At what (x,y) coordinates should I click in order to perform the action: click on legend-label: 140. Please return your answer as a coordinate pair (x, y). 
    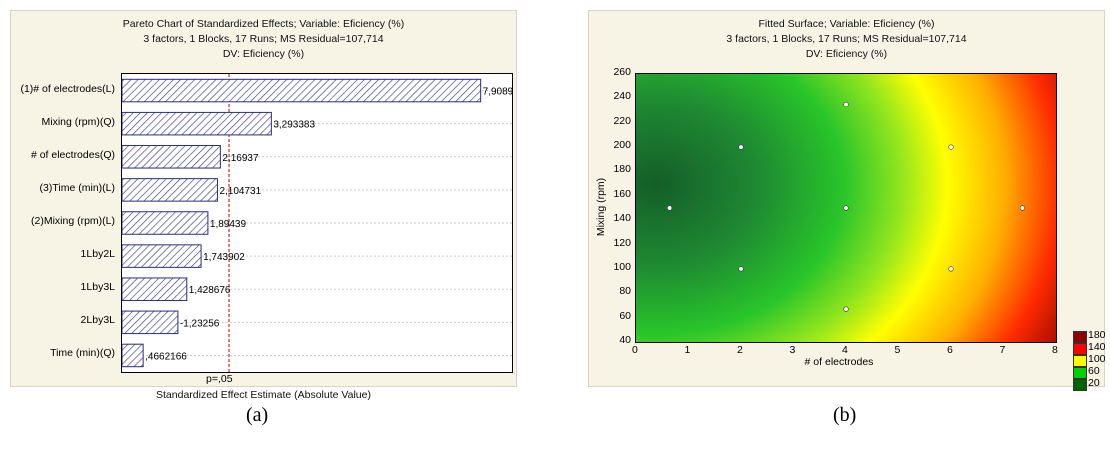
    Looking at the image, I should click on (1097, 347).